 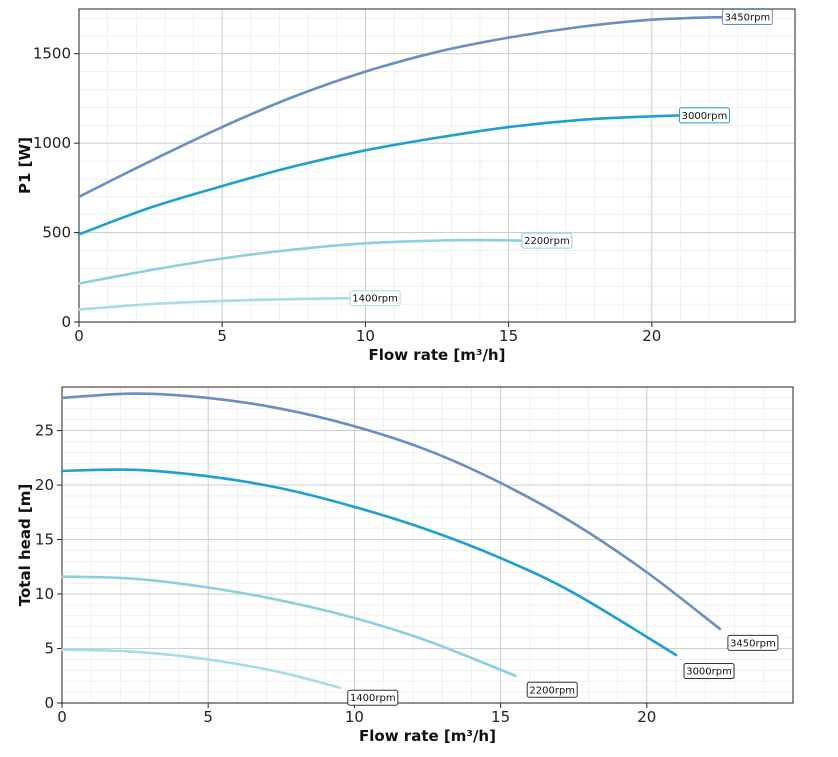 What do you see at coordinates (25, 545) in the screenshot?
I see `y-axis-label: Total head [m]` at bounding box center [25, 545].